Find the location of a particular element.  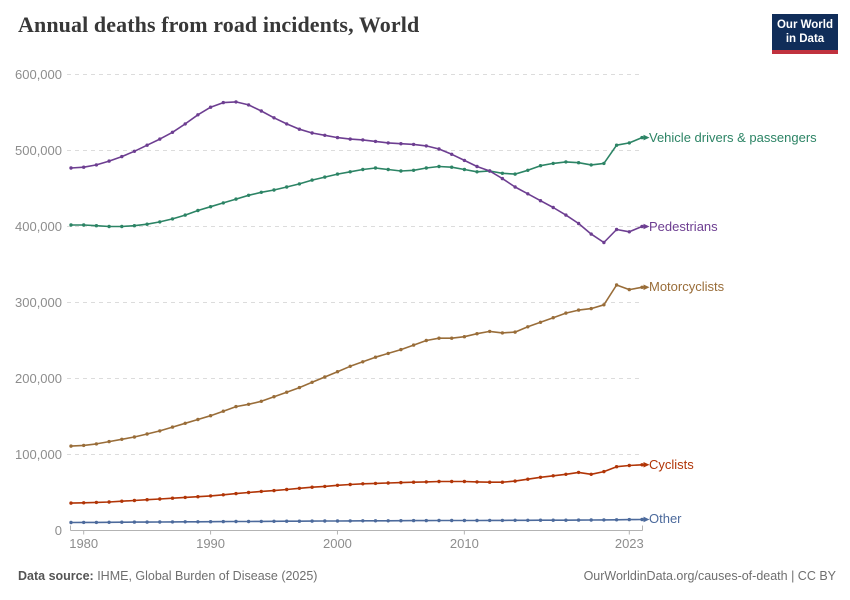

series-label-other: Other is located at coordinates (665, 519).